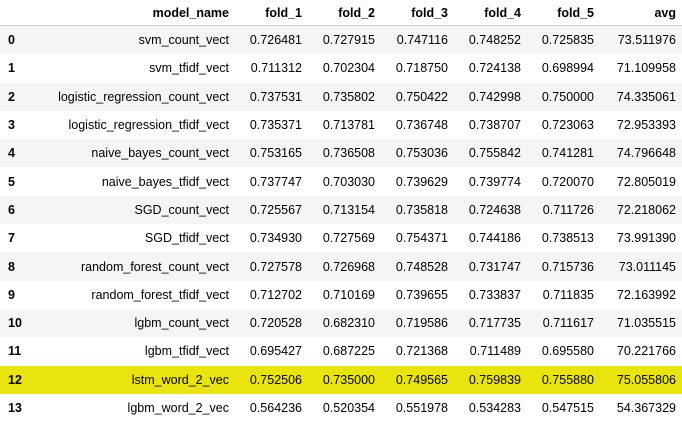  What do you see at coordinates (186, 238) in the screenshot?
I see `model-name-cell: SGD_tfidf_vect` at bounding box center [186, 238].